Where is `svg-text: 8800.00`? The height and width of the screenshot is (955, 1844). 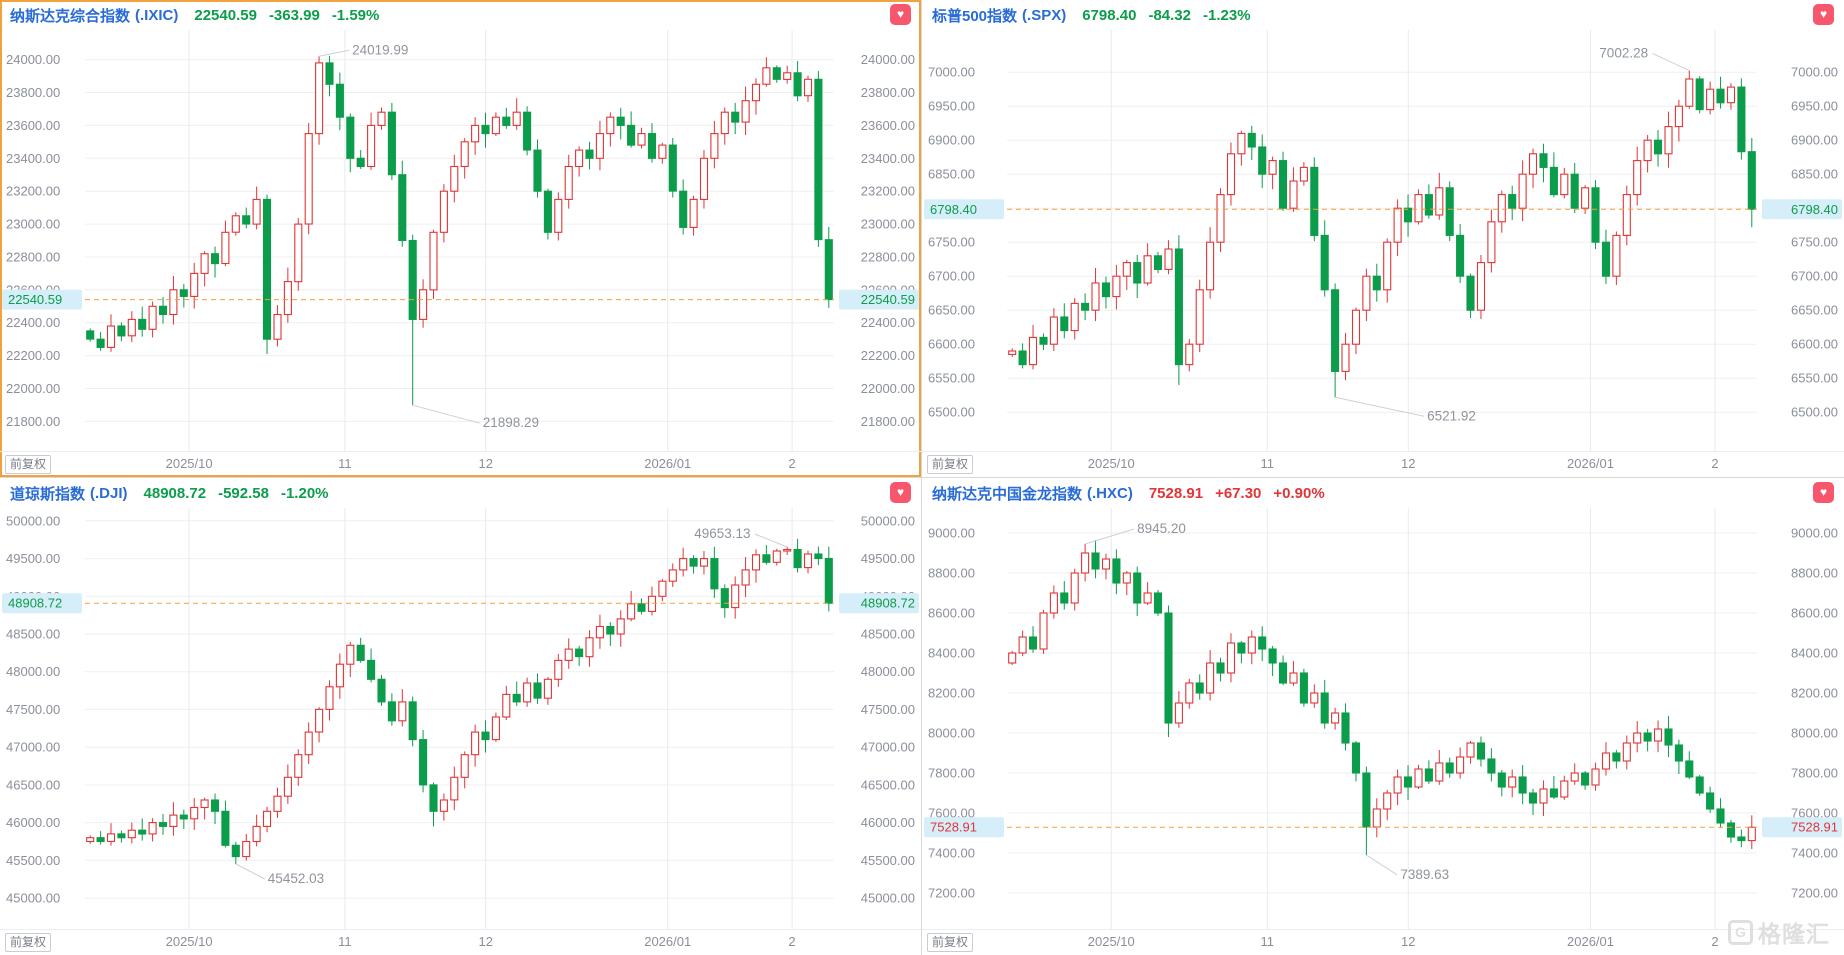
svg-text: 8800.00 is located at coordinates (1814, 573).